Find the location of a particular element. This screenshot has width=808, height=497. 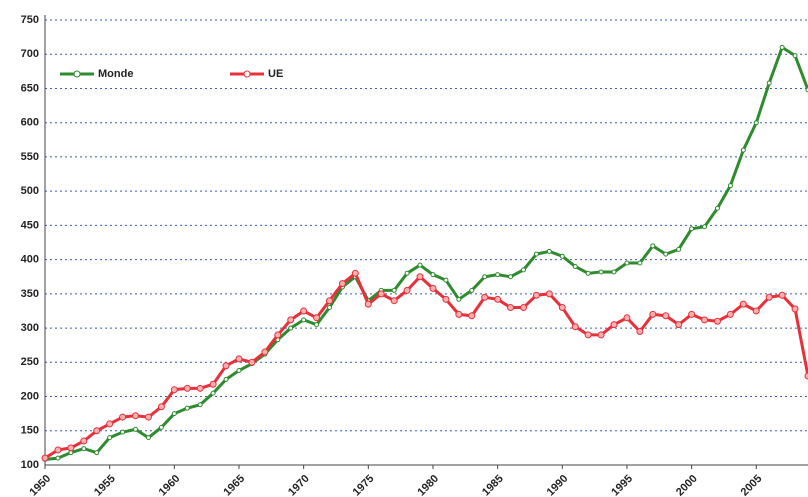

legend-label: UE is located at coordinates (275, 74).